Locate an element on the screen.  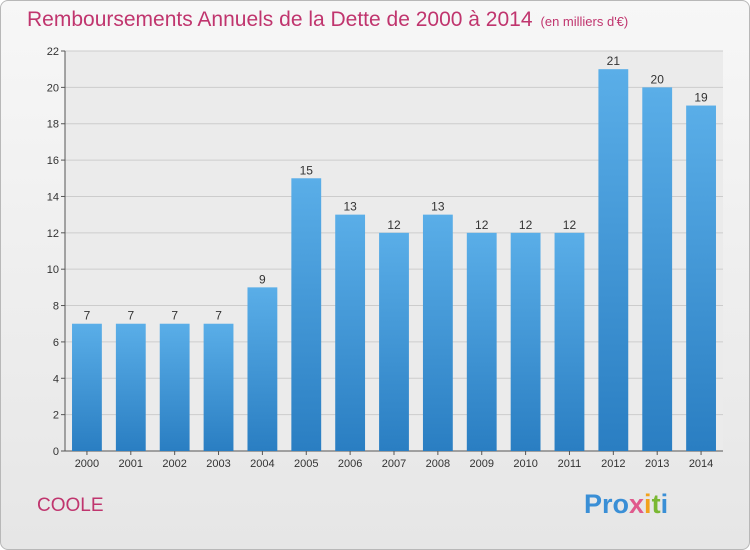
bar-2000 is located at coordinates (87, 387).